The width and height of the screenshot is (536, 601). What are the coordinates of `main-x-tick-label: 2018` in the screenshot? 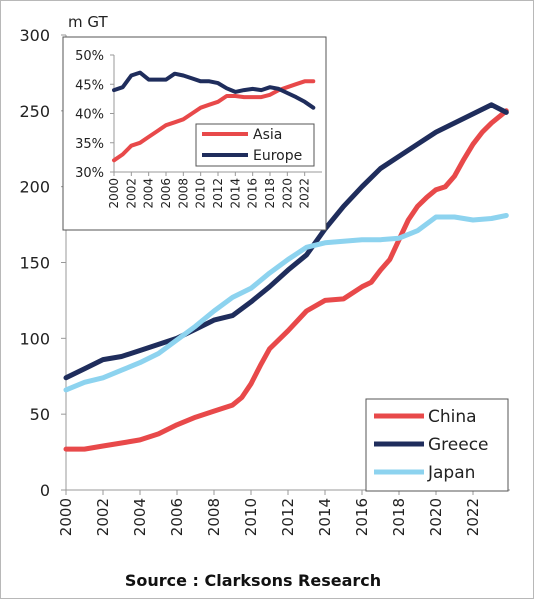 It's located at (399, 517).